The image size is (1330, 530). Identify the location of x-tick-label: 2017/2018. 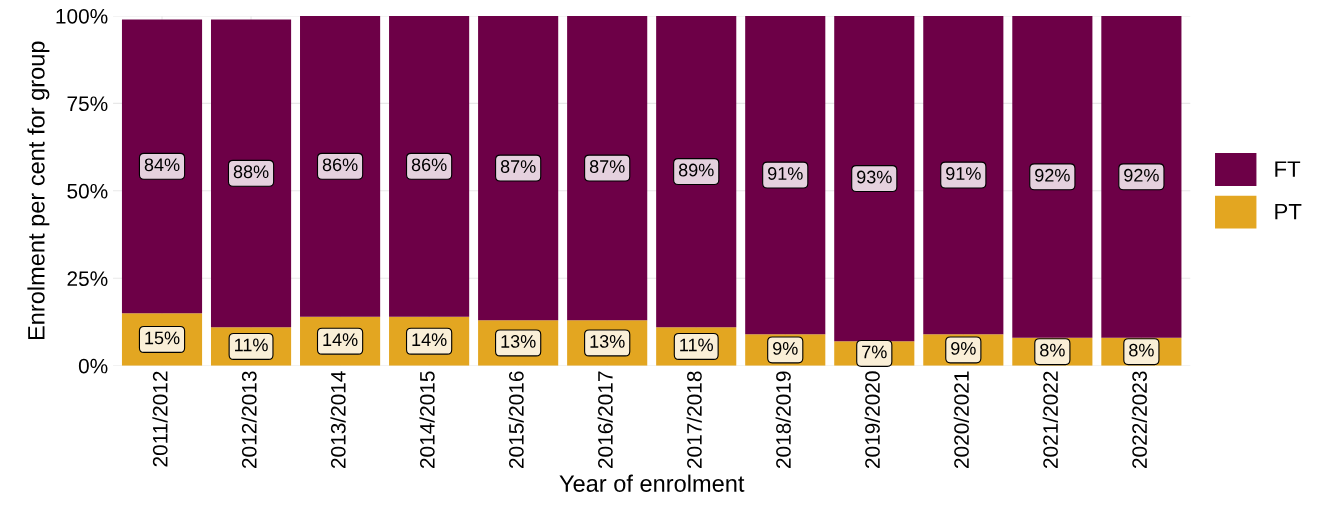
(694, 419).